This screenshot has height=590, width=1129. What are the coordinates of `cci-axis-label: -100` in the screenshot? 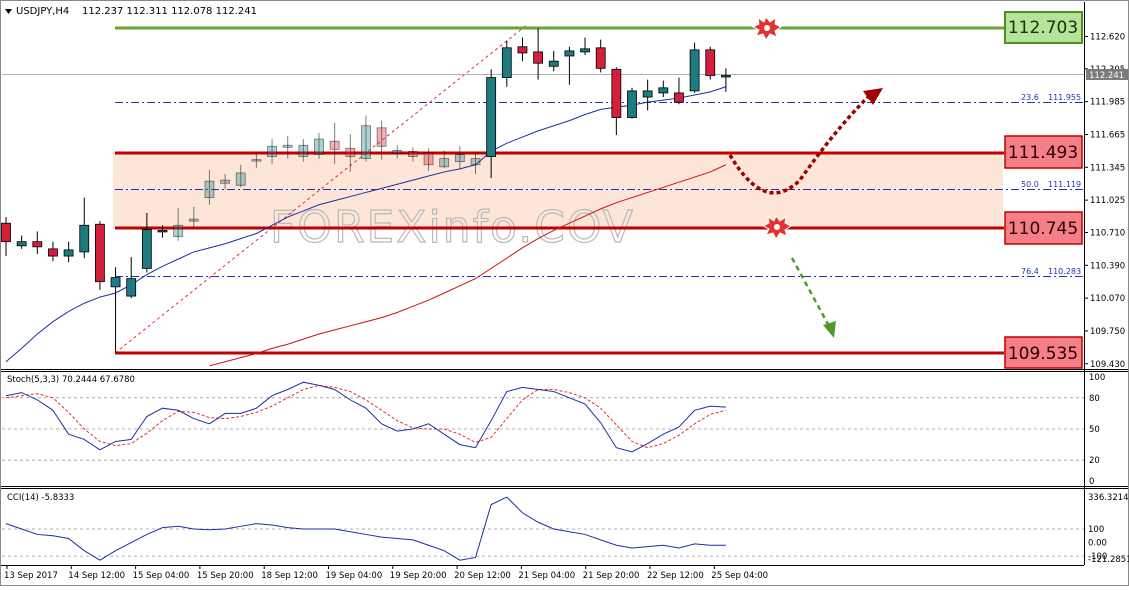 It's located at (1097, 557).